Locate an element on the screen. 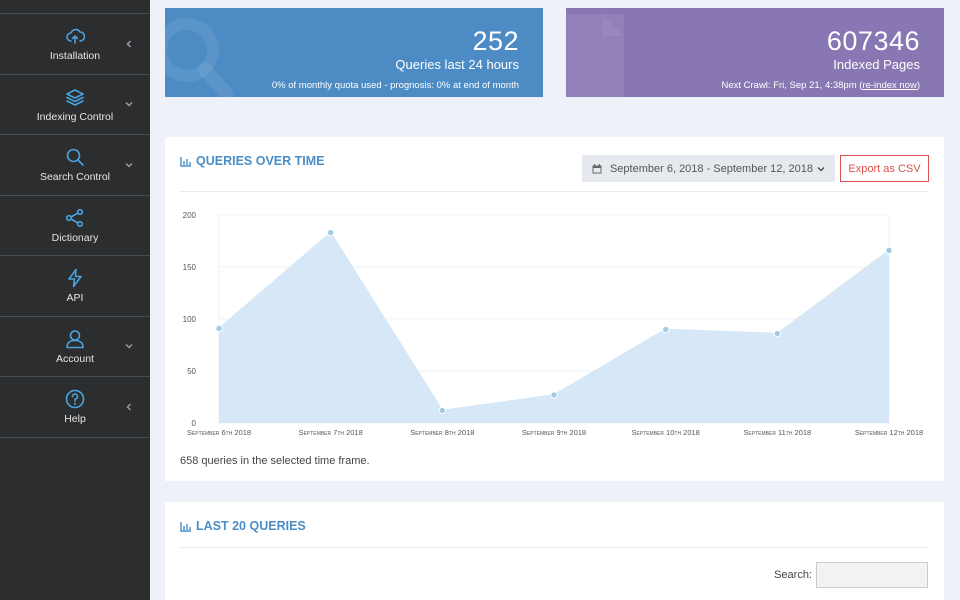 The image size is (960, 600). date-range-text: September 6, 2018 - September 12, 2018 is located at coordinates (711, 168).